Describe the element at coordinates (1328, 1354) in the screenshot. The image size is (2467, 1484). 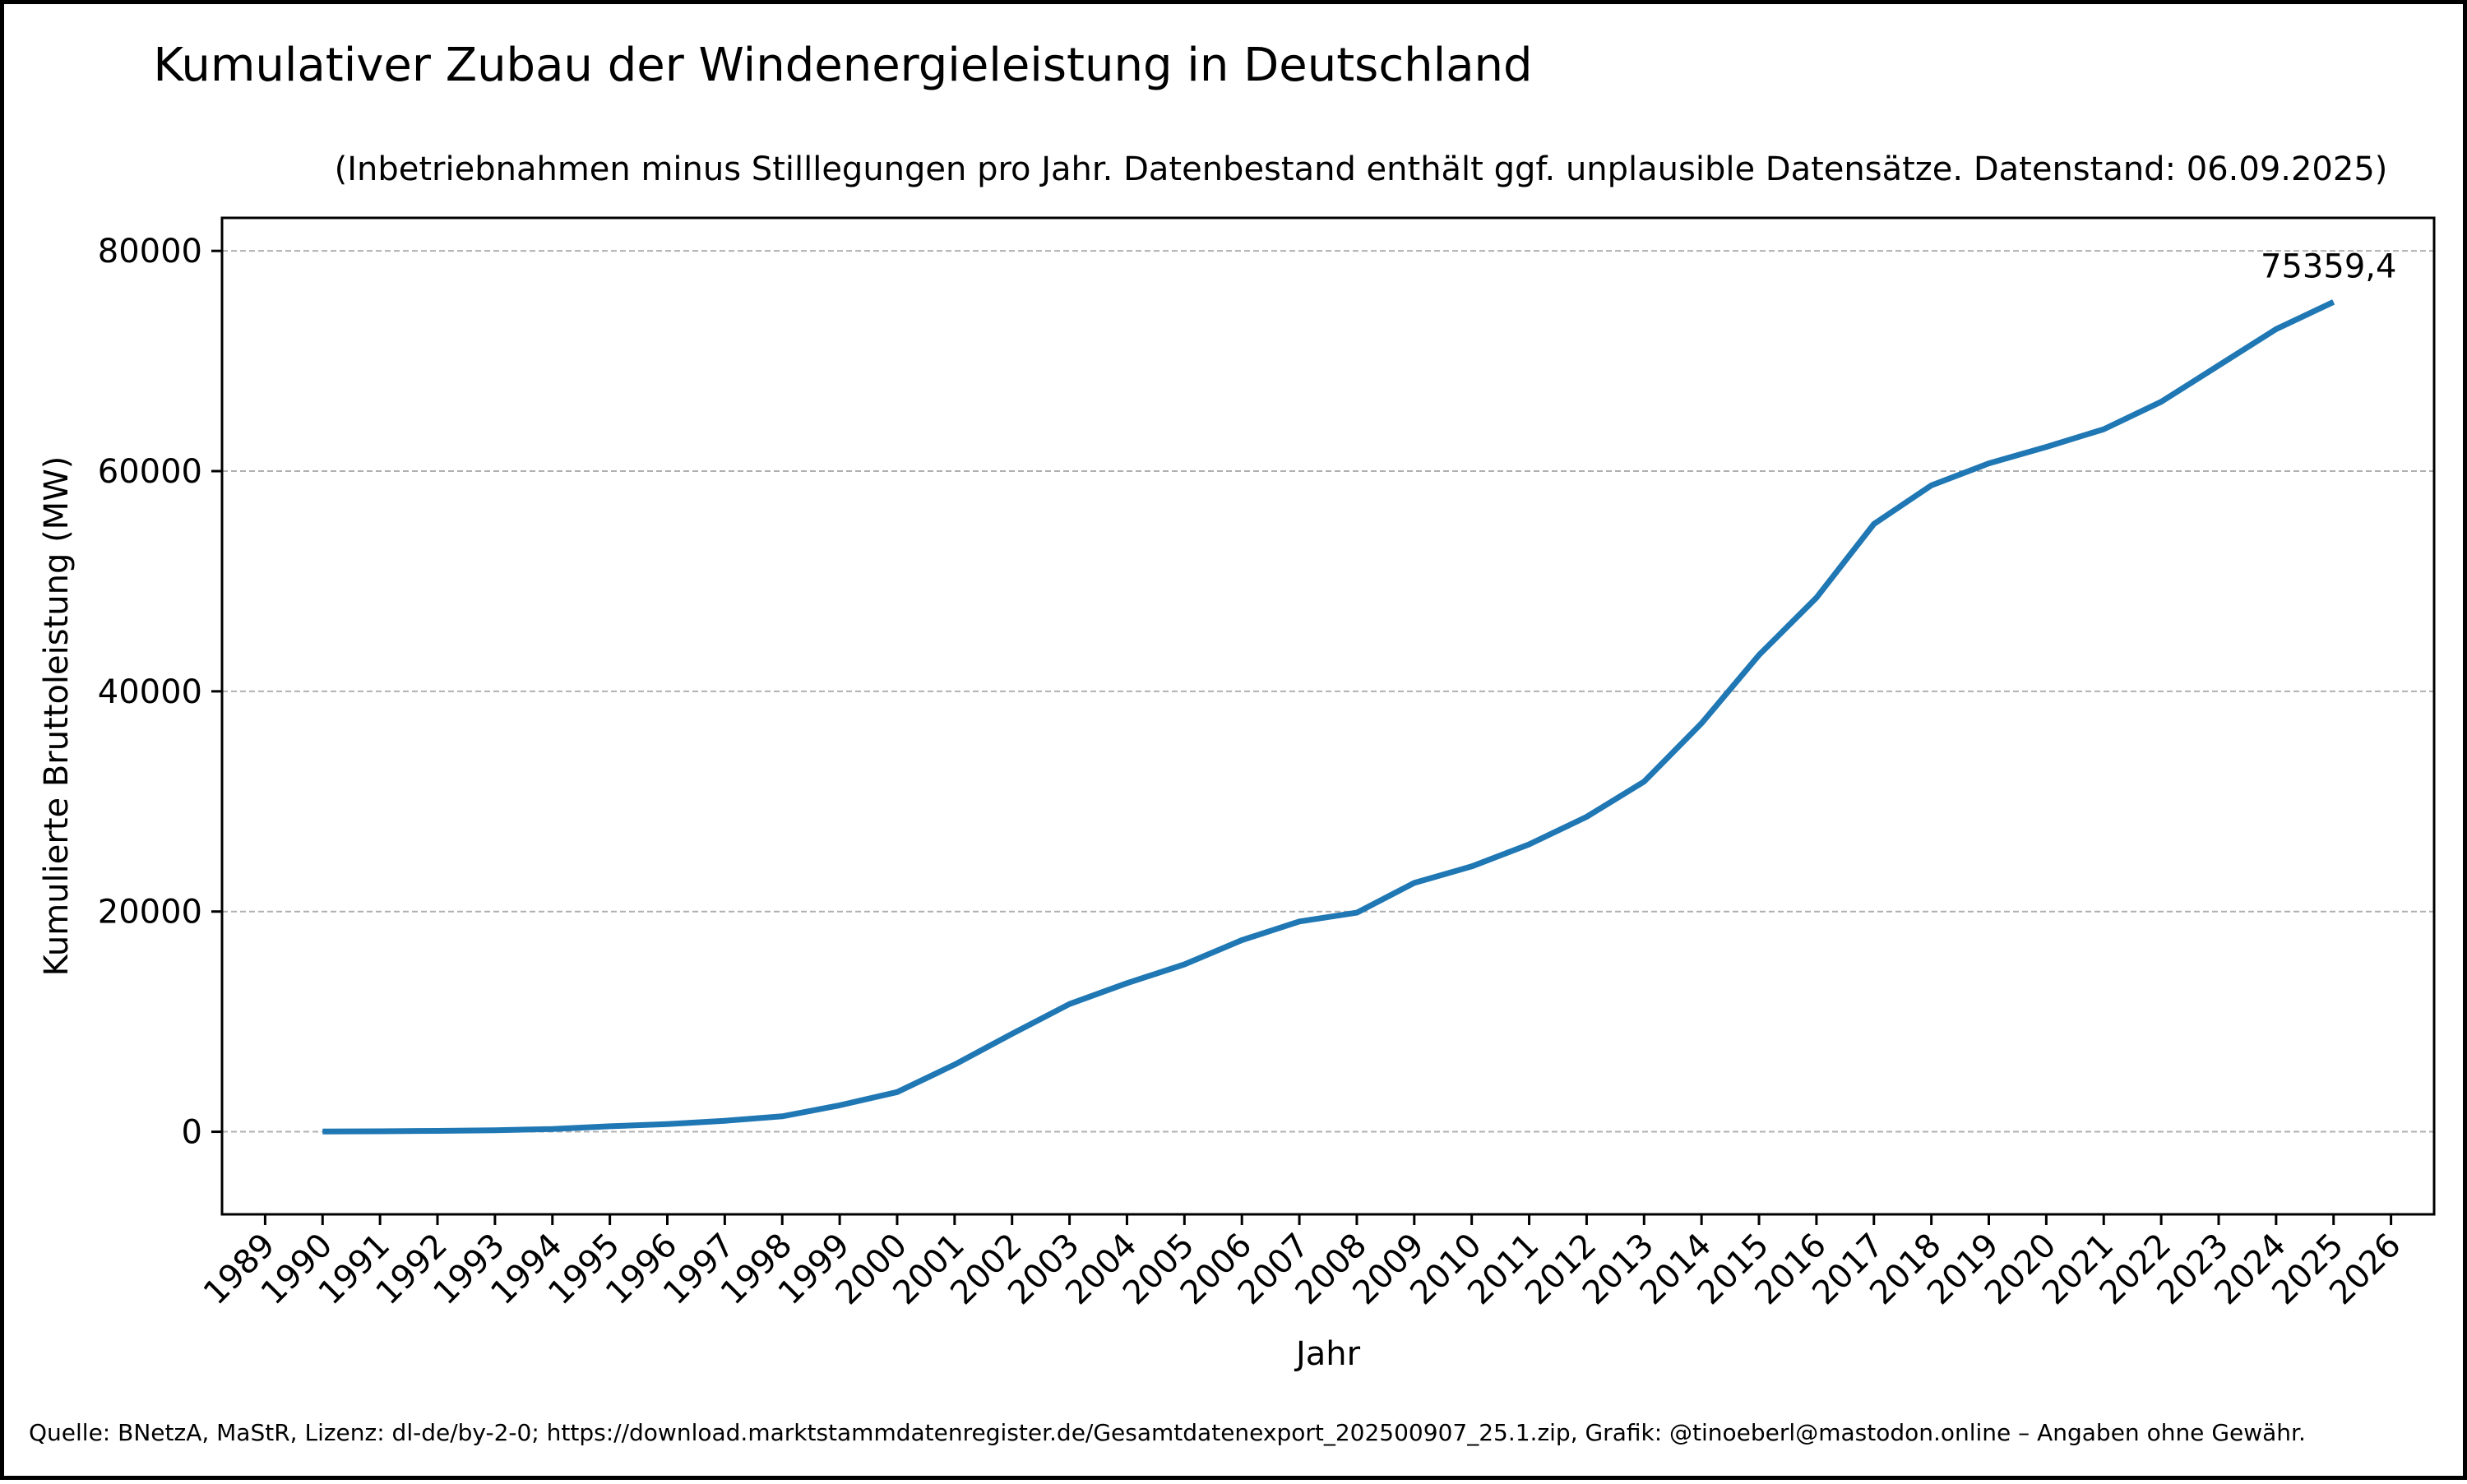
I see `x-axis-label: Jahr` at that location.